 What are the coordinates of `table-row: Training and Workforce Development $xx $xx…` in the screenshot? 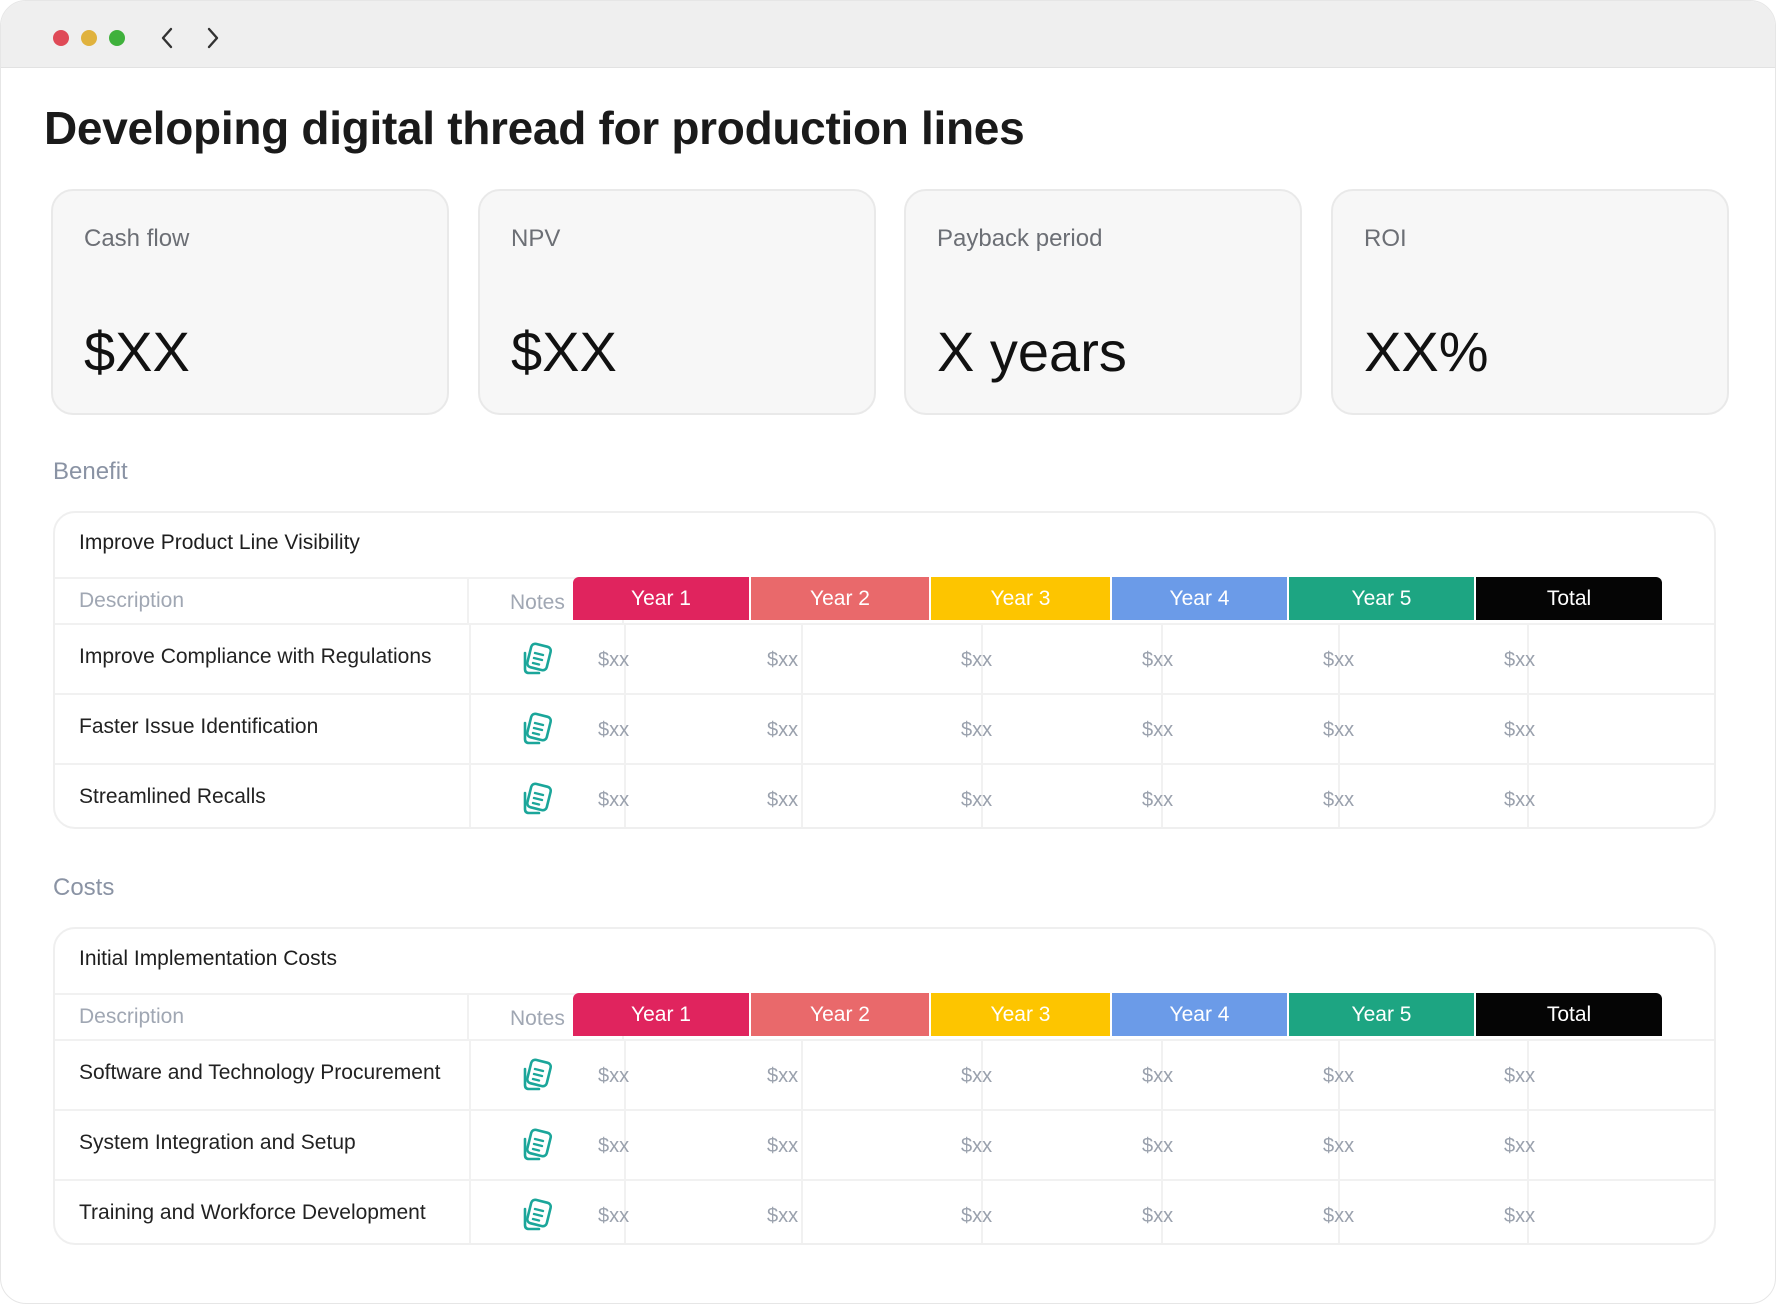 It's located at (884, 1211).